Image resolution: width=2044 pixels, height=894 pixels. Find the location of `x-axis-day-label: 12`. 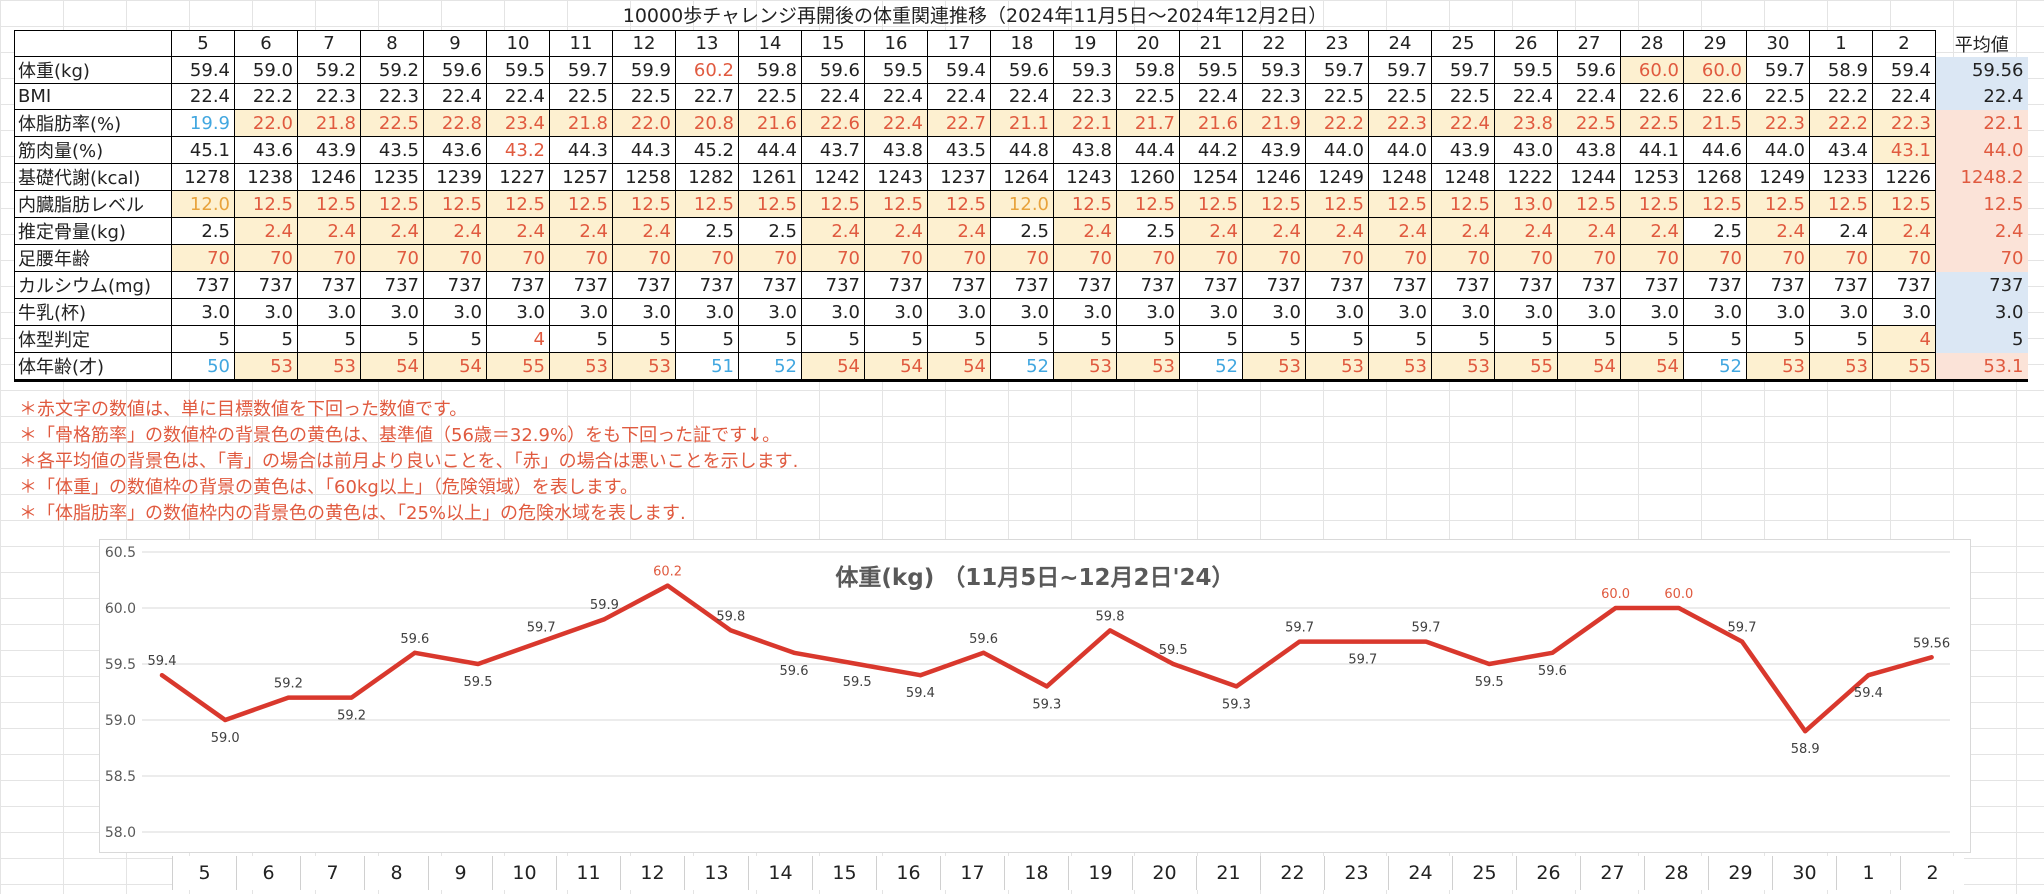

x-axis-day-label: 12 is located at coordinates (652, 873).